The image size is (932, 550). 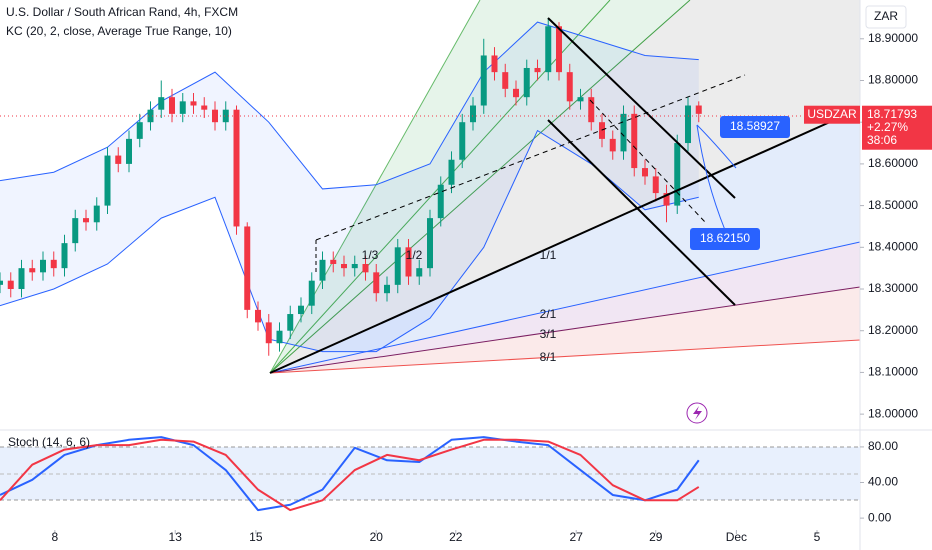 I want to click on y-tick-label: 0.00, so click(x=880, y=517).